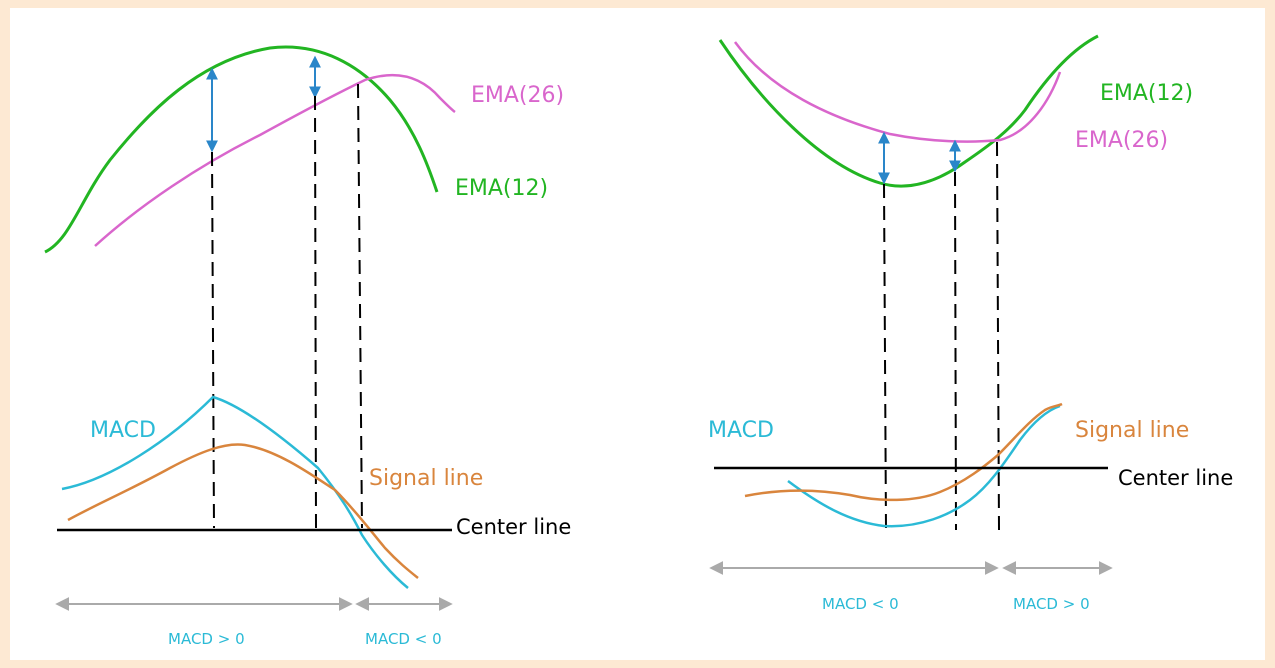 The width and height of the screenshot is (1275, 668). Describe the element at coordinates (123, 430) in the screenshot. I see `left-macd-label: MACD` at that location.